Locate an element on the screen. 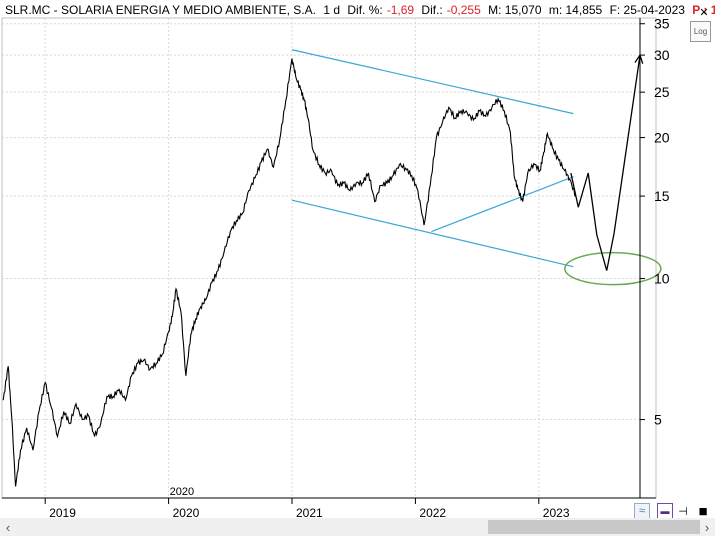 The height and width of the screenshot is (539, 715). y-tick-label: 20 is located at coordinates (662, 138).